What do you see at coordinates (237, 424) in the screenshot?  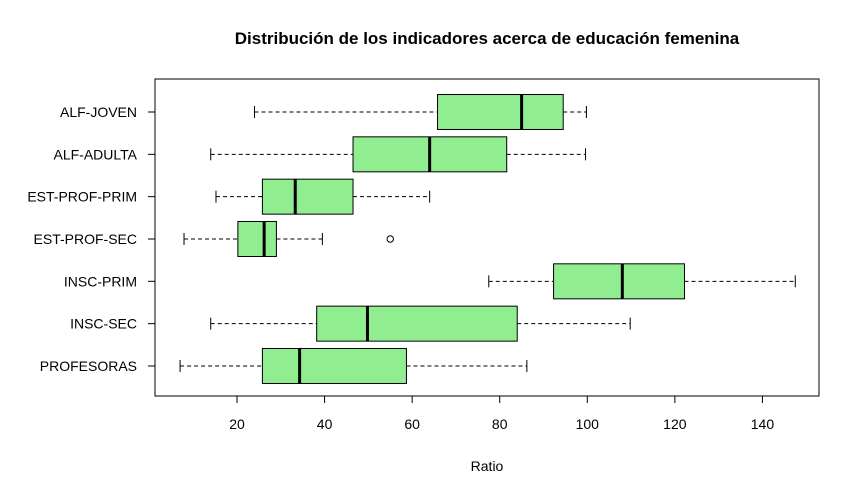 I see `x-tick-label: 20` at bounding box center [237, 424].